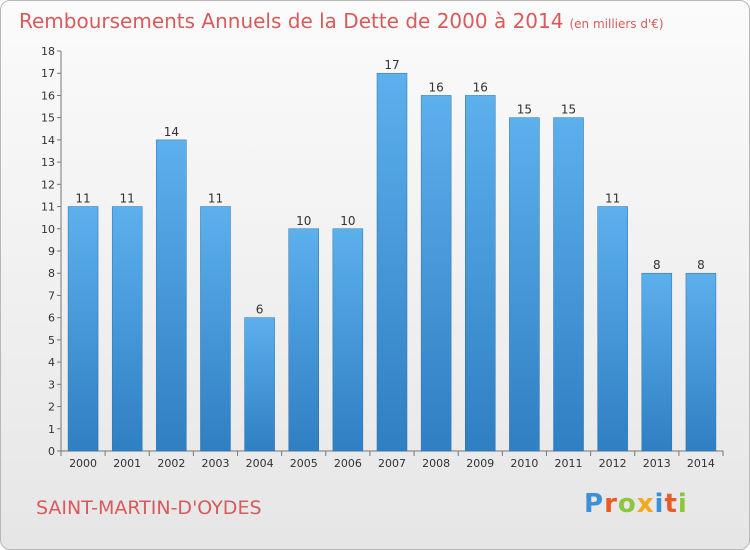 The width and height of the screenshot is (750, 550). Describe the element at coordinates (657, 463) in the screenshot. I see `x-tick-label: 2013` at that location.